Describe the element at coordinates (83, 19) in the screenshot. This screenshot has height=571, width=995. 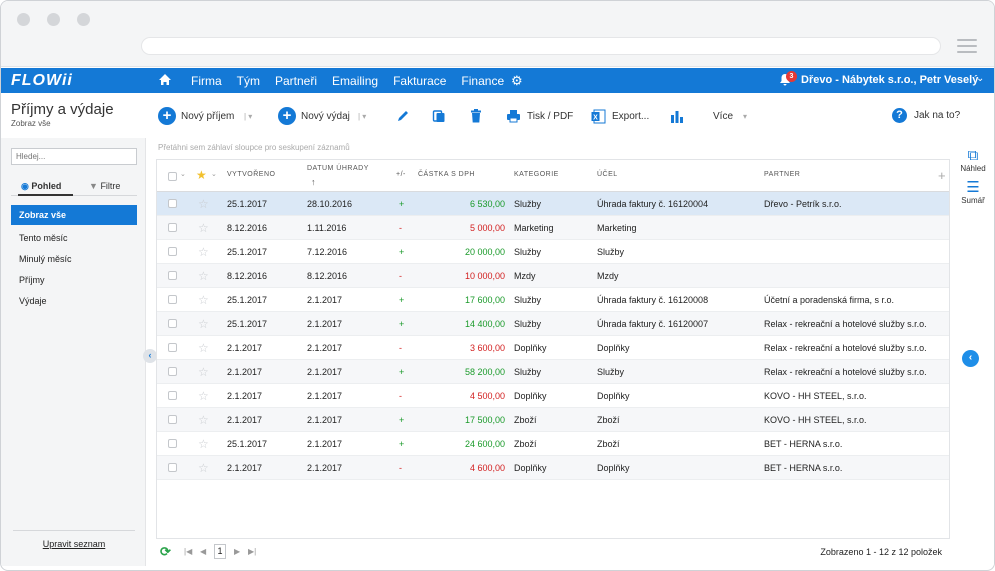
I see `window-maximize-dot` at that location.